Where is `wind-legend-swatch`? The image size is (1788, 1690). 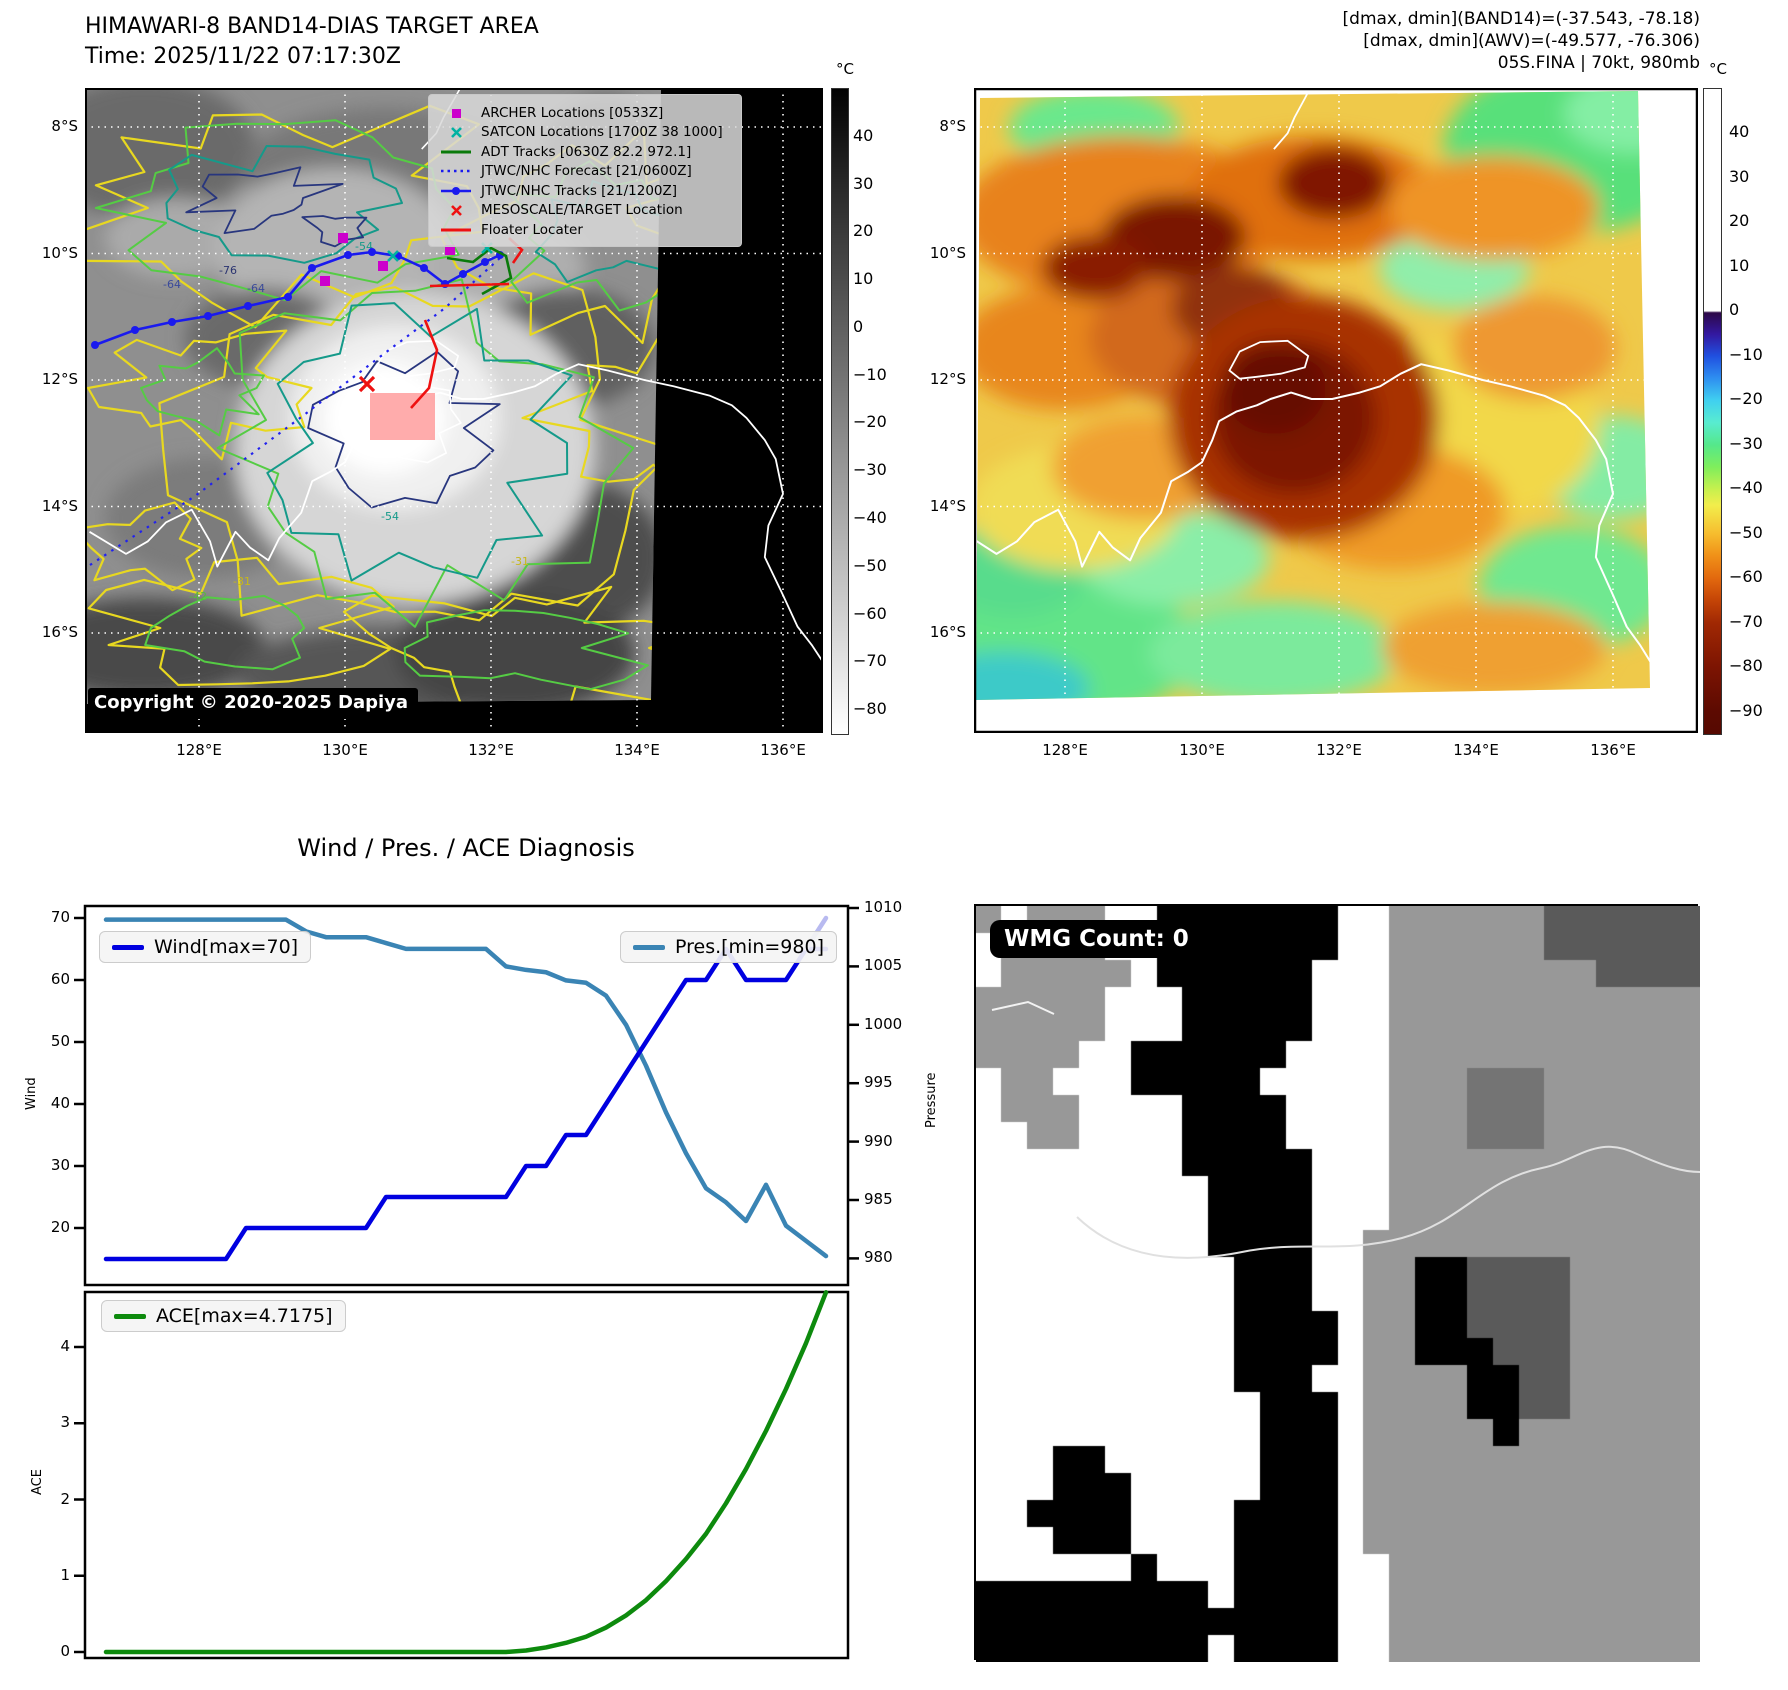
wind-legend-swatch is located at coordinates (128, 947).